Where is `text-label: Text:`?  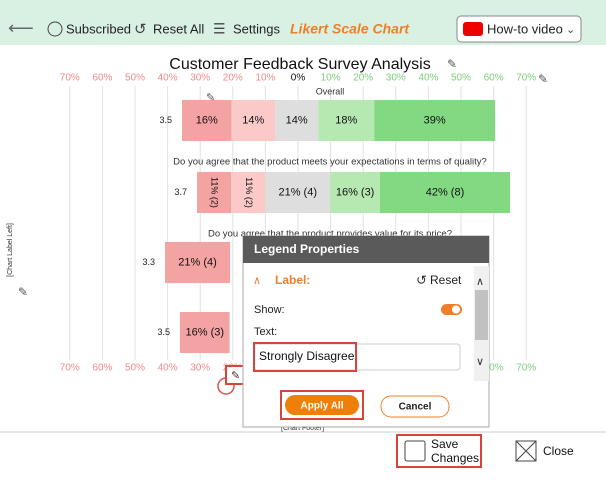
text-label: Text: is located at coordinates (265, 332).